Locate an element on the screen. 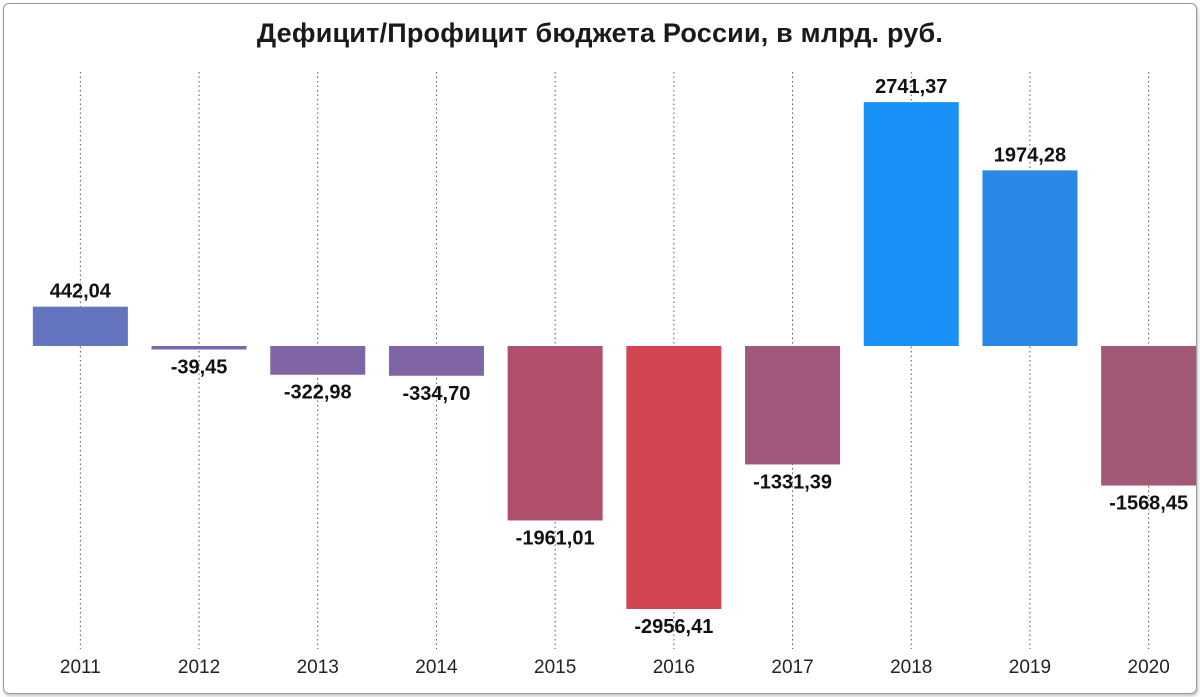 The height and width of the screenshot is (697, 1200). bar-2012 is located at coordinates (199, 348).